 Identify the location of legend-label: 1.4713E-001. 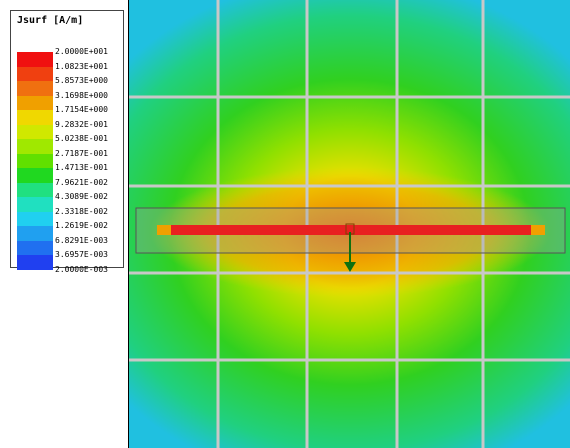
(81, 167).